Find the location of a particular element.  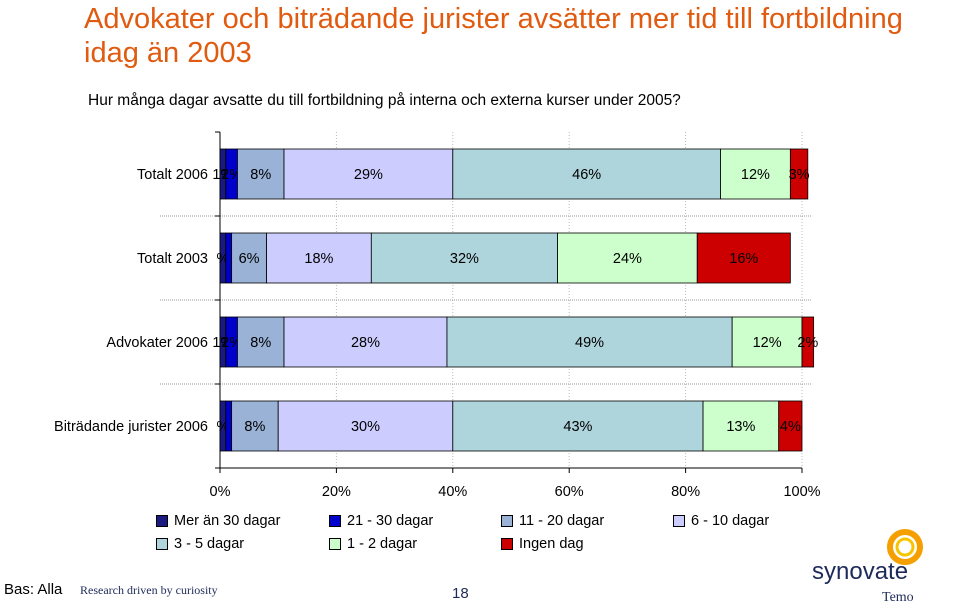

base-note: Bas: Alla is located at coordinates (33, 589).